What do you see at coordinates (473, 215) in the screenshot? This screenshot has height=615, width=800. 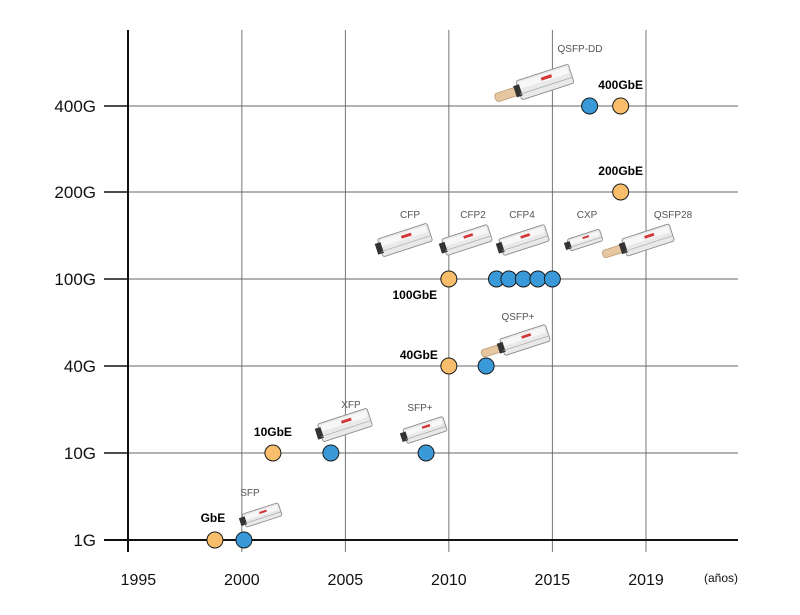 I see `form-factor-label-cfp2: CFP2` at bounding box center [473, 215].